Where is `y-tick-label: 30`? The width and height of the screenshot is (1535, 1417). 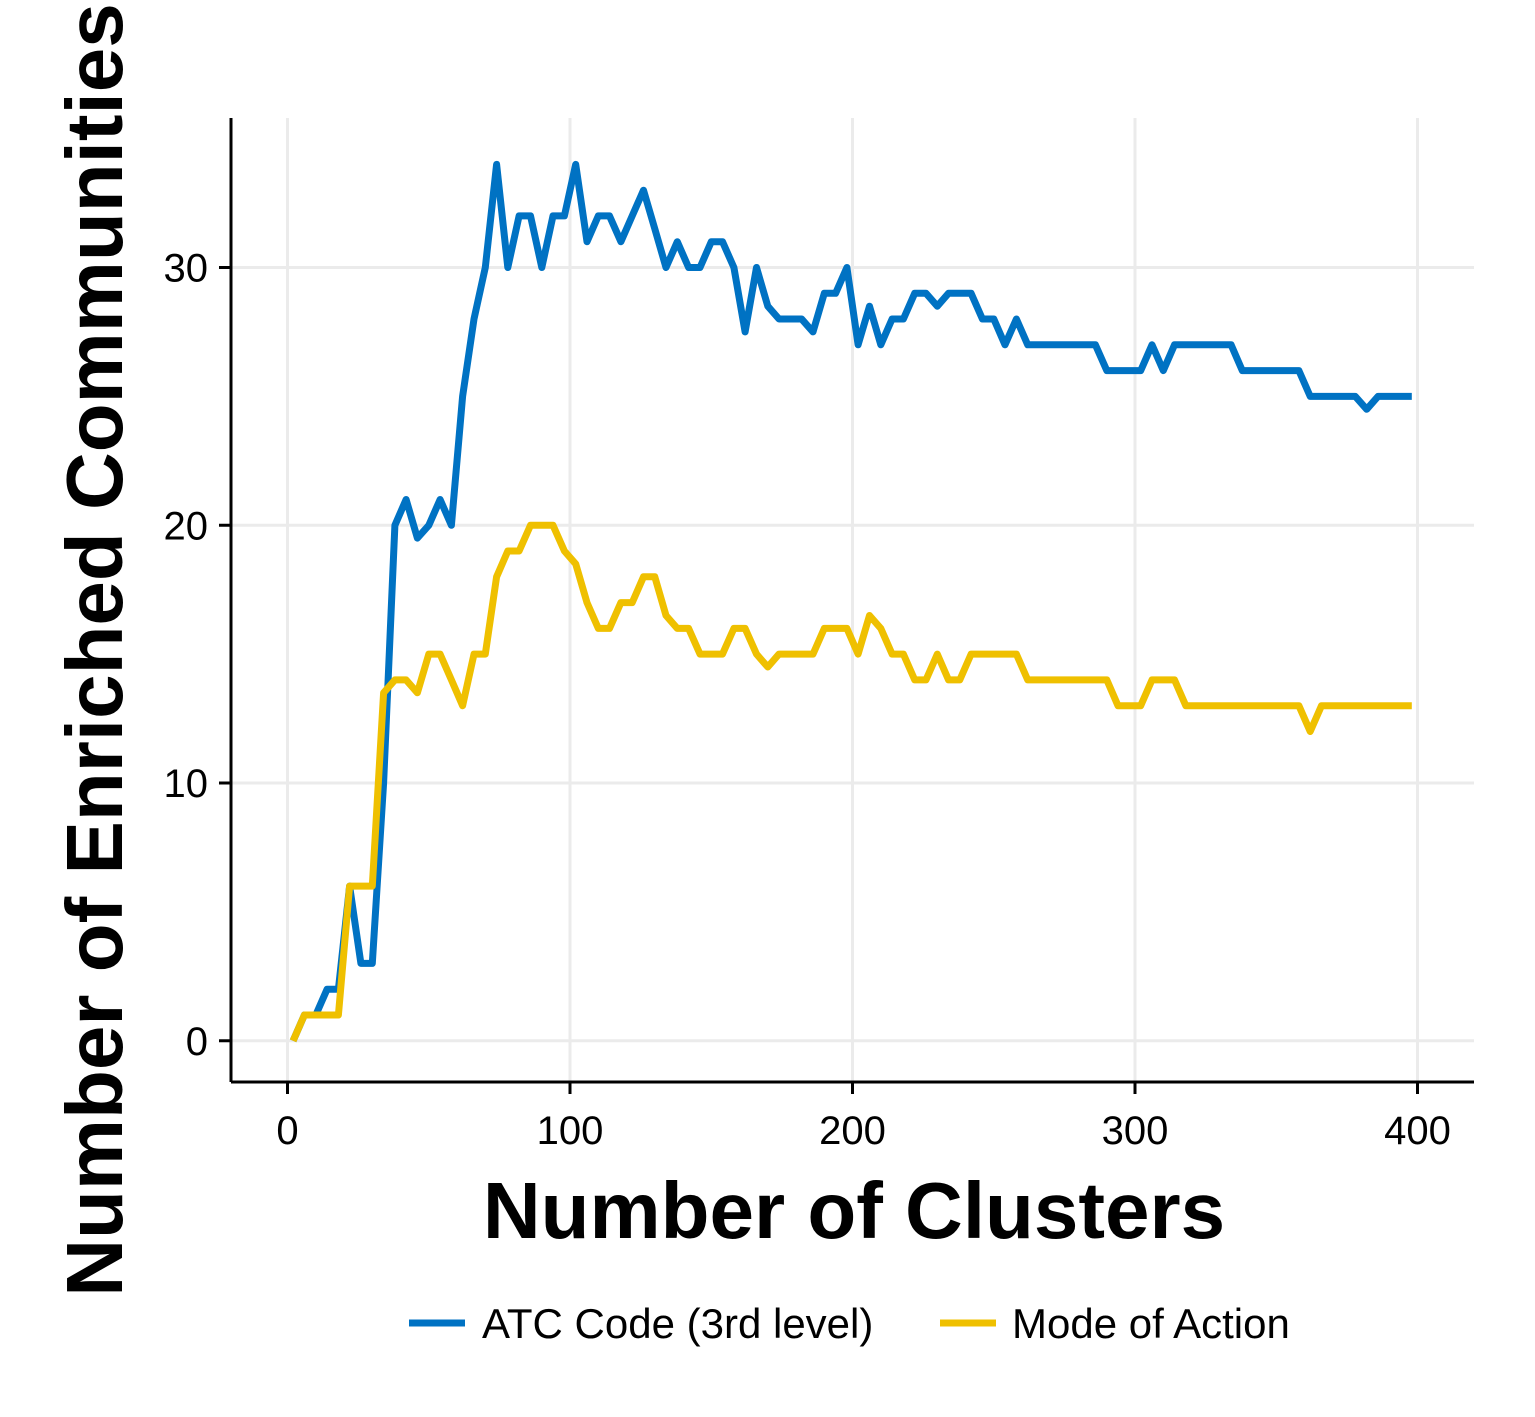 y-tick-label: 30 is located at coordinates (186, 268).